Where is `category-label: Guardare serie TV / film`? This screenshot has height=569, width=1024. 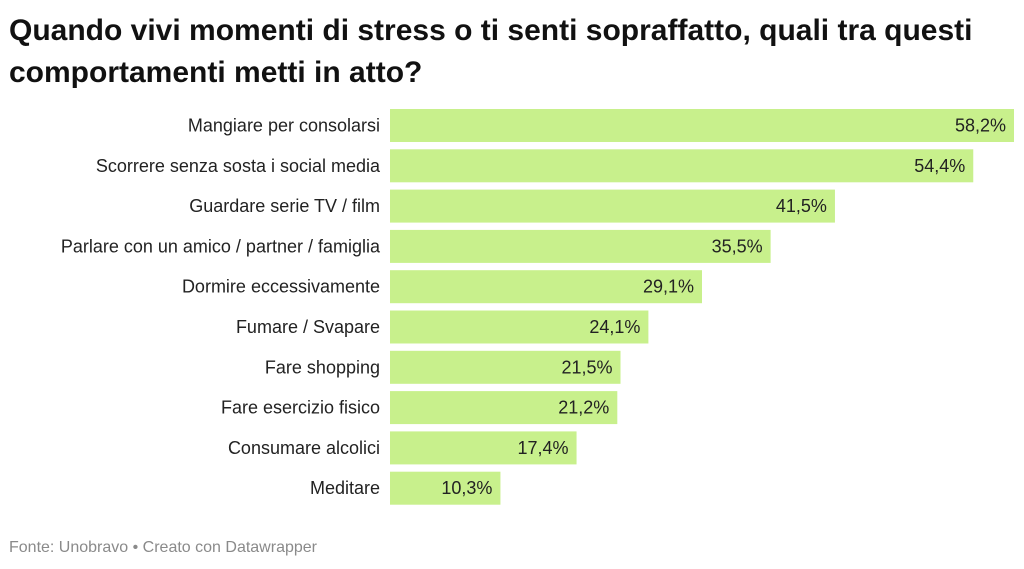 category-label: Guardare serie TV / film is located at coordinates (284, 206).